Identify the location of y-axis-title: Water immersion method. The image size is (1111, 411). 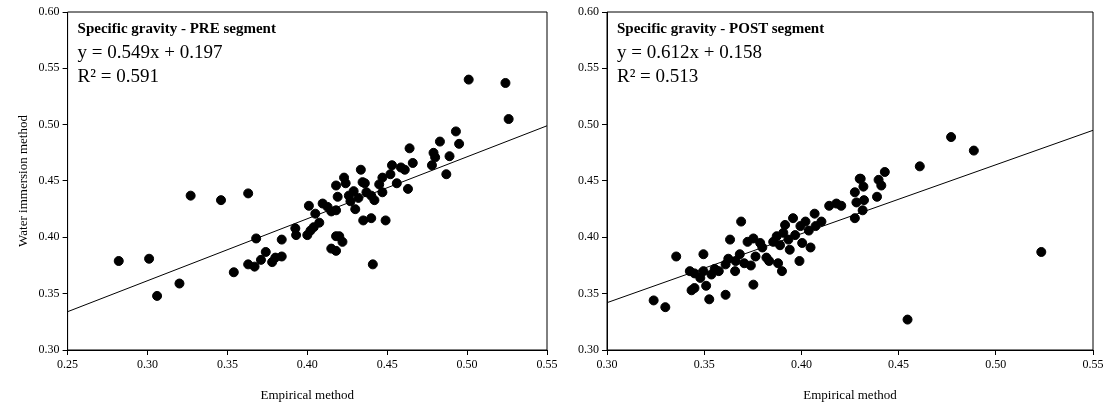
(23, 180).